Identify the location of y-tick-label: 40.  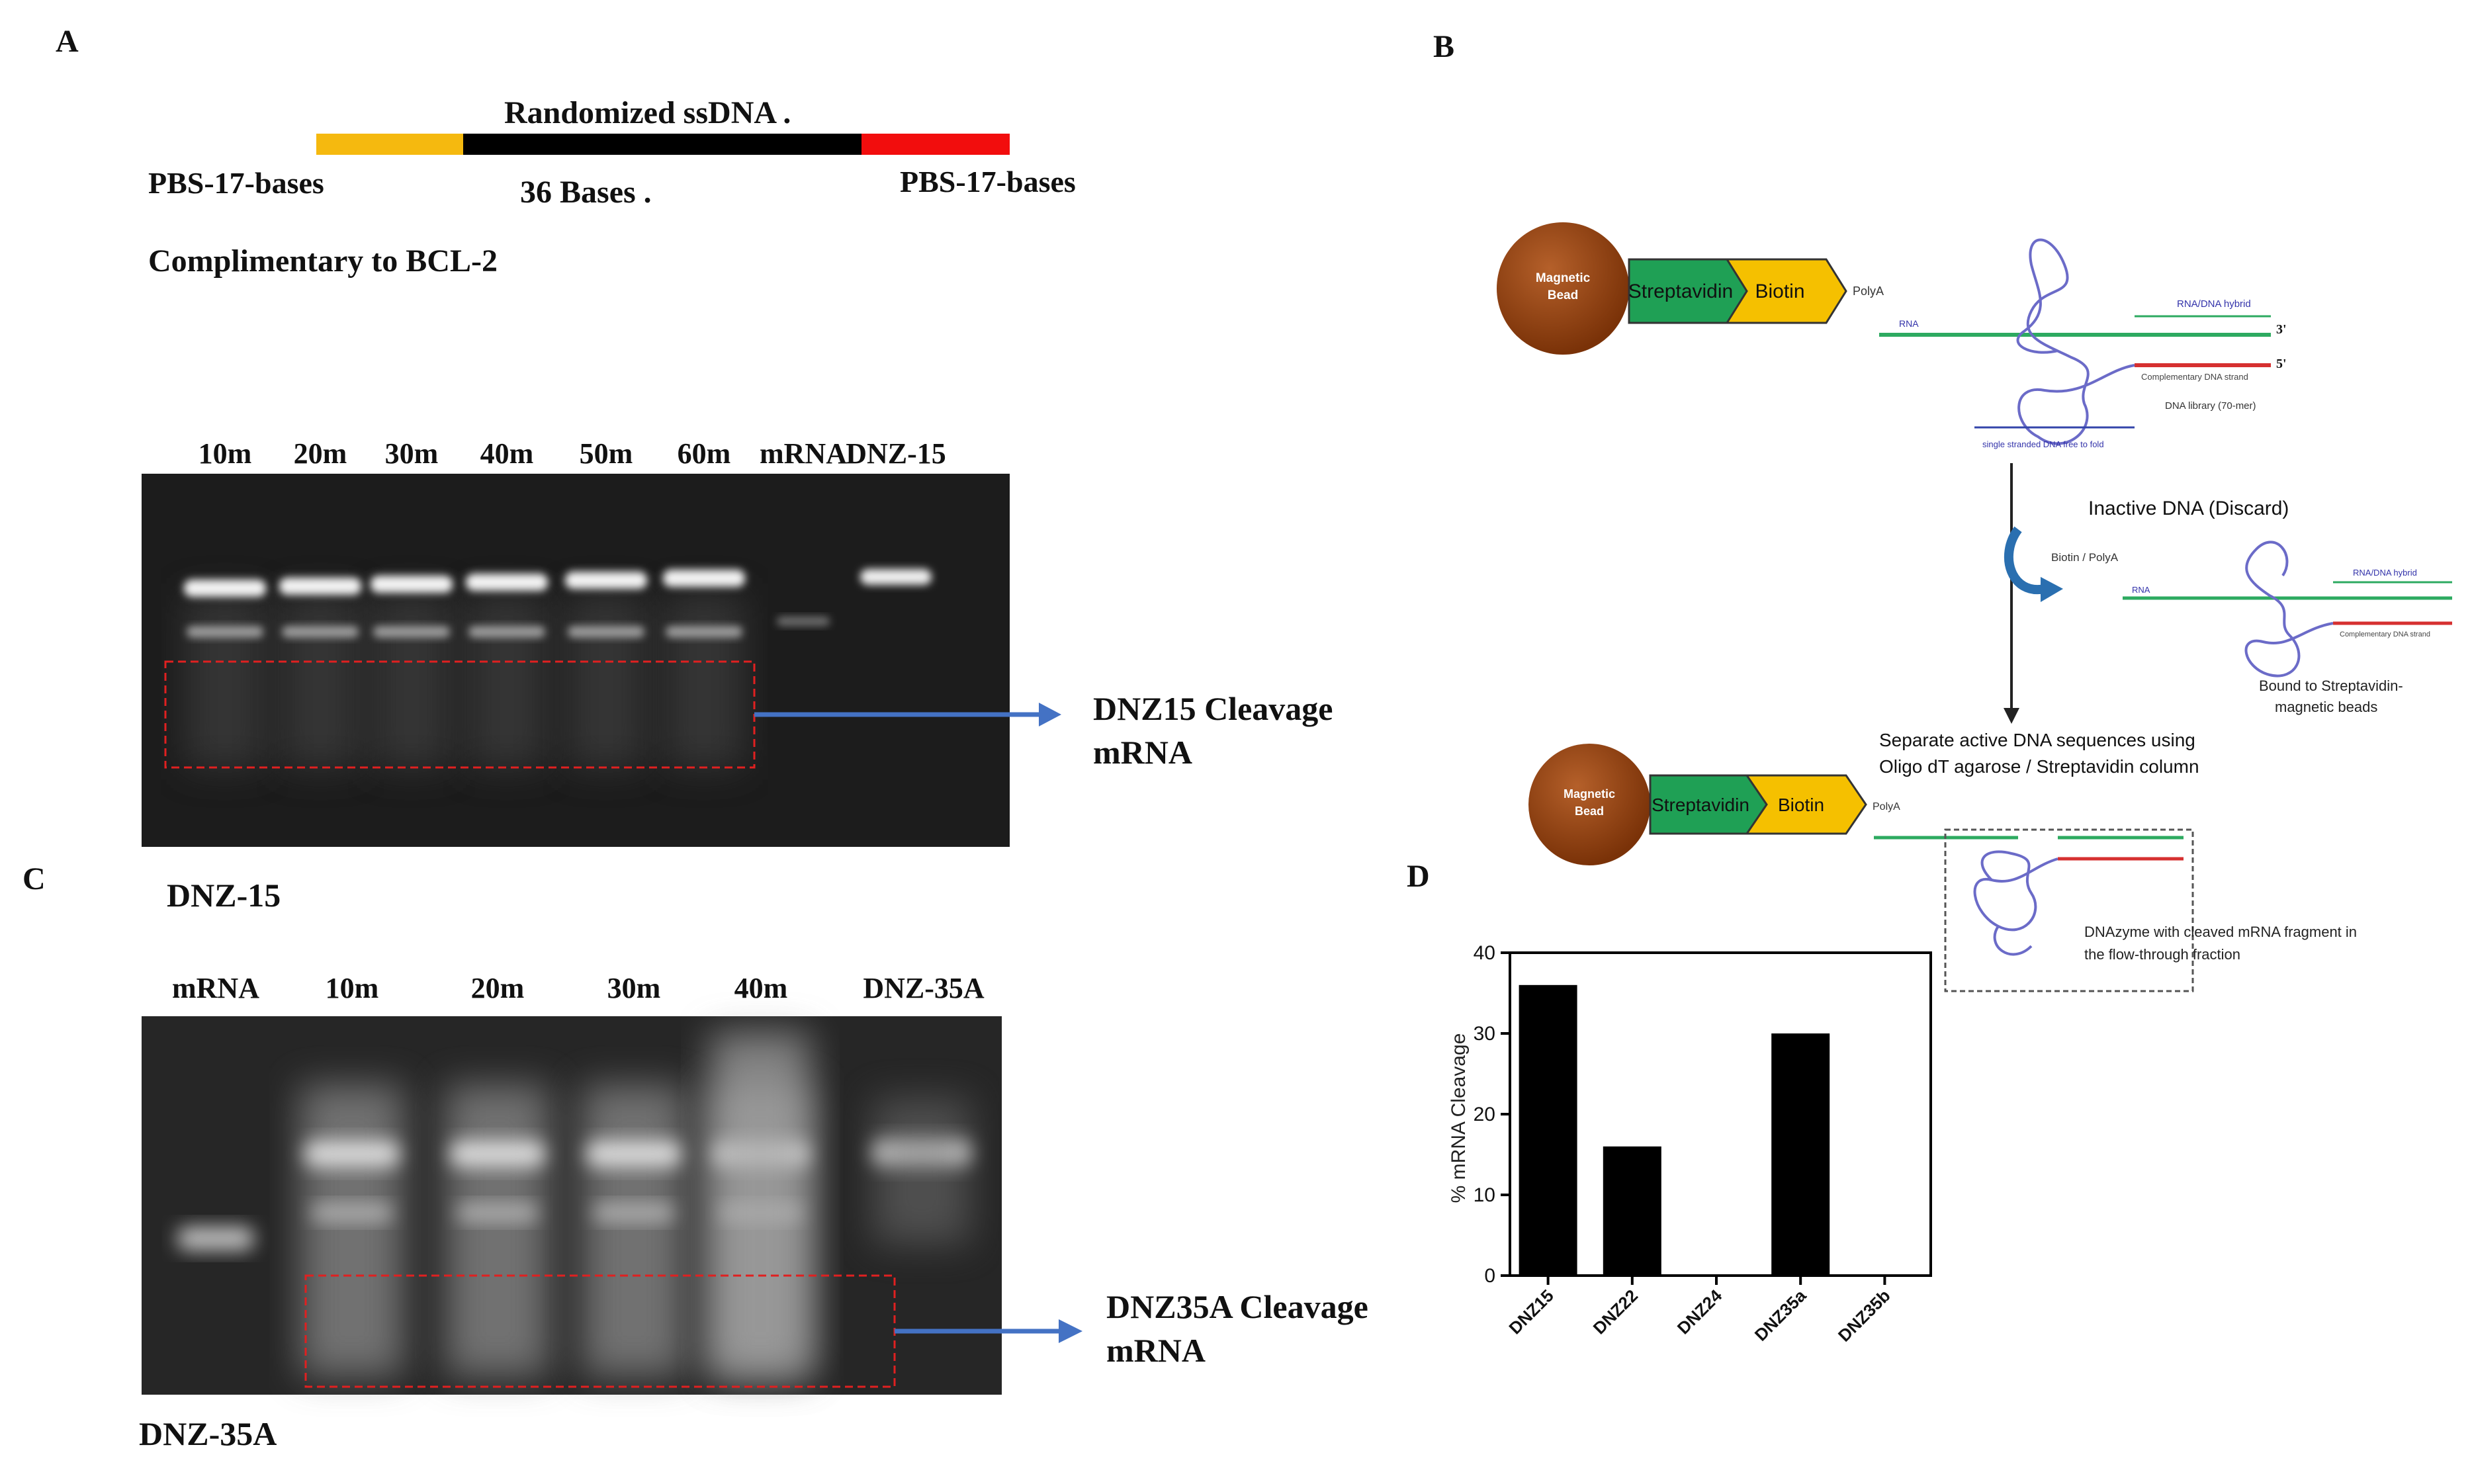
(1484, 953).